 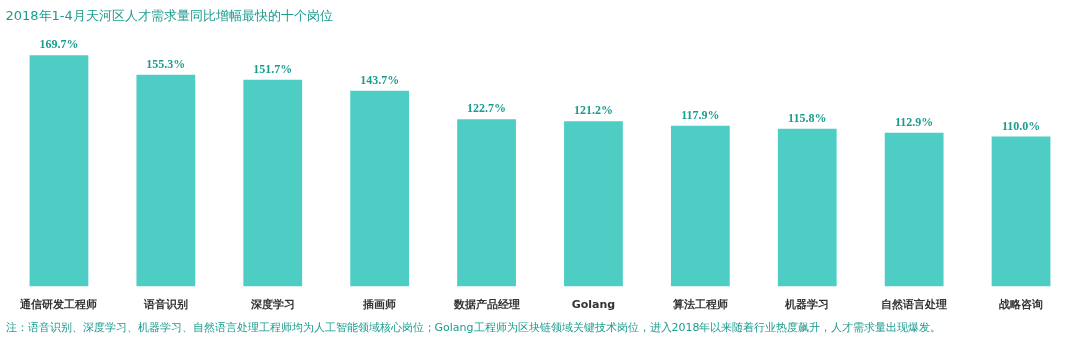 I want to click on text: 注：语音识别、深度学习、机器学习、自然语言处理工程师均为人工智能领域核心岗位；Golang工程师为区块链领域关键技术岗位，进入2018年以来随着行业热度飙升，人才需求量出现爆发。, so click(x=473, y=327).